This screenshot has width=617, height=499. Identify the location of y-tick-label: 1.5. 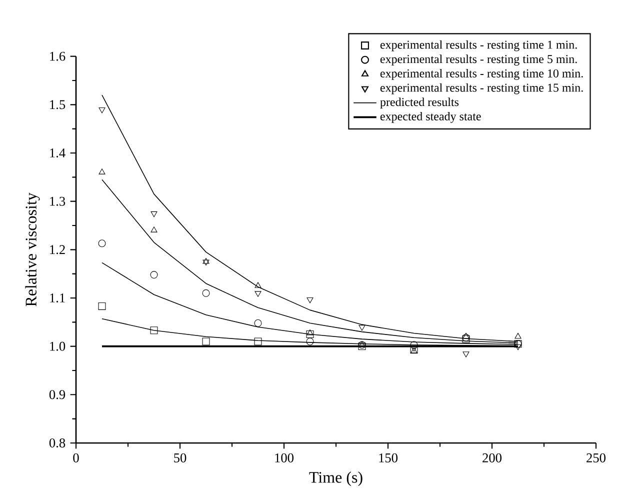
(58, 105).